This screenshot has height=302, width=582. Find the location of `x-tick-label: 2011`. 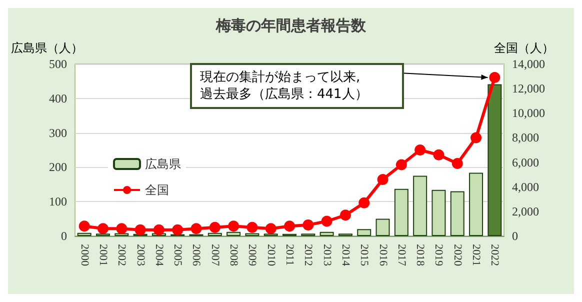

x-tick-label: 2011 is located at coordinates (290, 255).